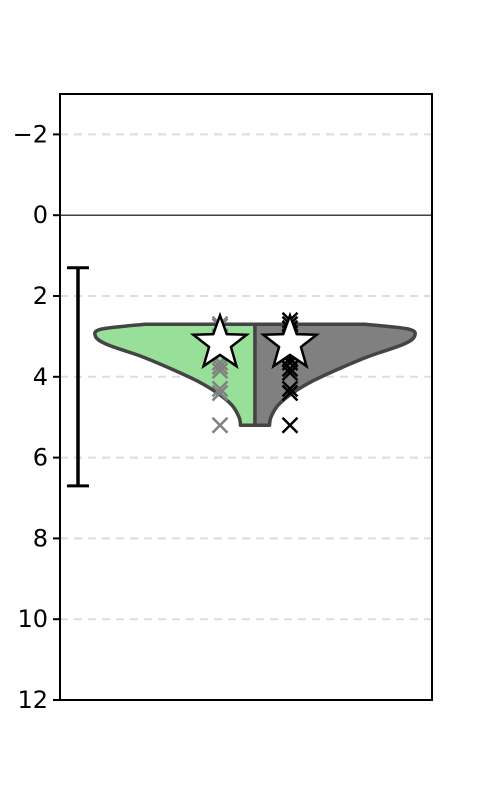  What do you see at coordinates (40, 538) in the screenshot?
I see `y-tick-label-8: 8` at bounding box center [40, 538].